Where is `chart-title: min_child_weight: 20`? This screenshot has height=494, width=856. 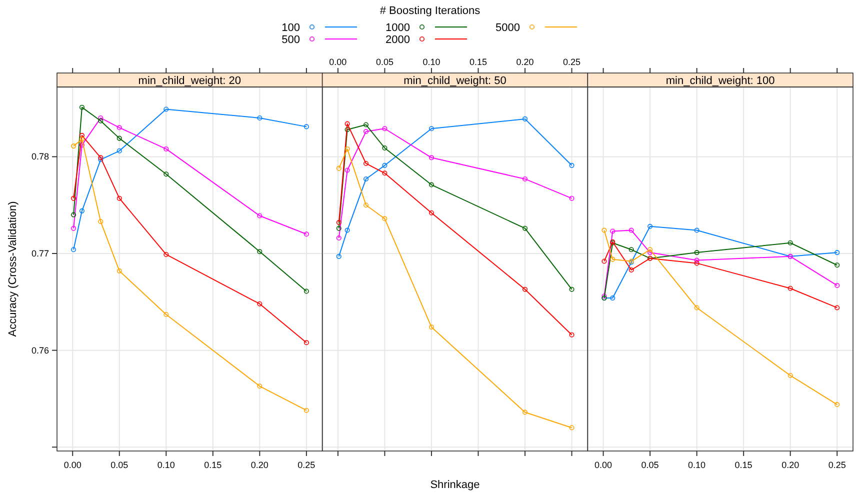
chart-title: min_child_weight: 20 is located at coordinates (190, 81).